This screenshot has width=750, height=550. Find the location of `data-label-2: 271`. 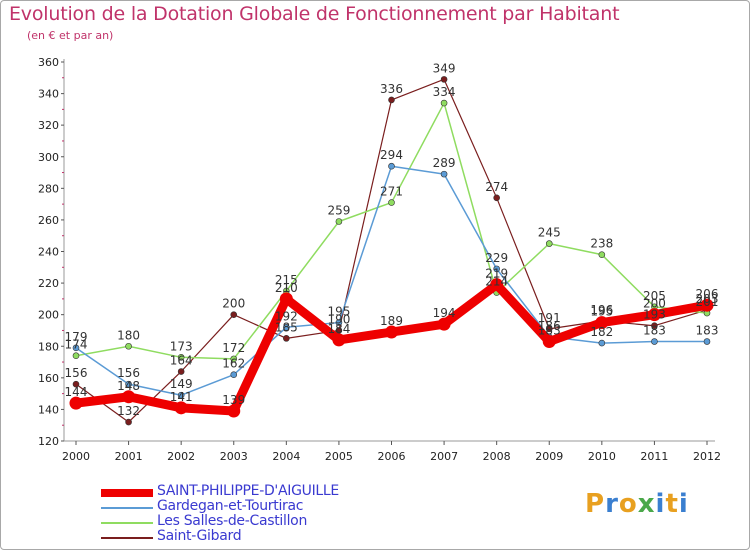

data-label-2: 271 is located at coordinates (391, 192).